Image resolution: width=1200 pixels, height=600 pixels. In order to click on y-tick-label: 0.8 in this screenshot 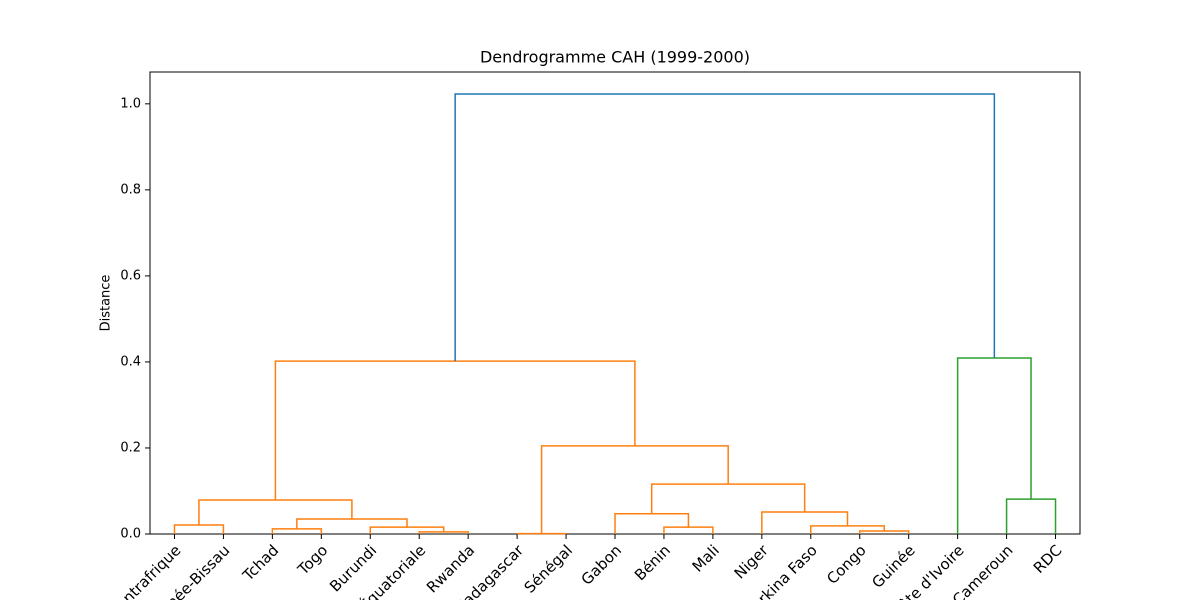, I will do `click(130, 189)`.